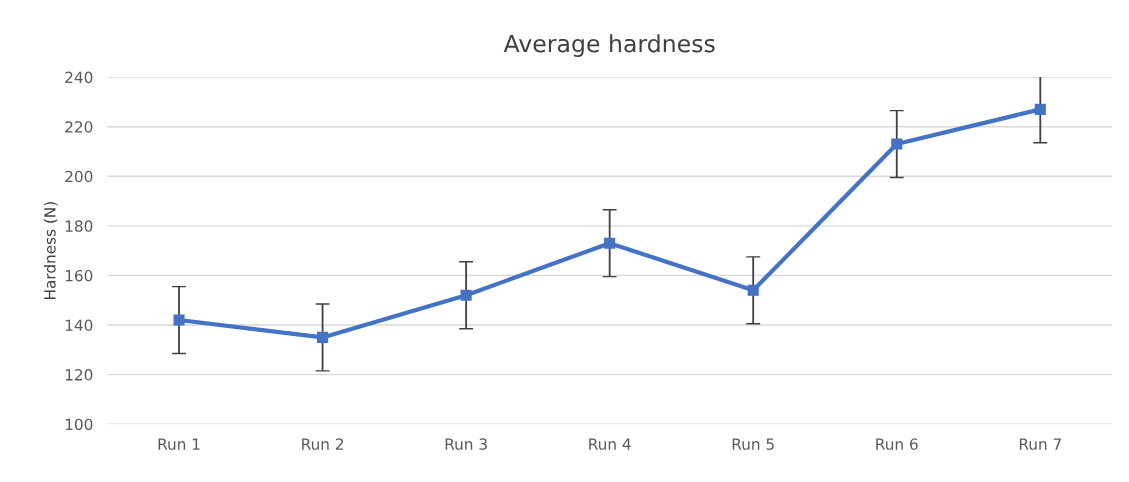  I want to click on y-tick-label: 100, so click(79, 424).